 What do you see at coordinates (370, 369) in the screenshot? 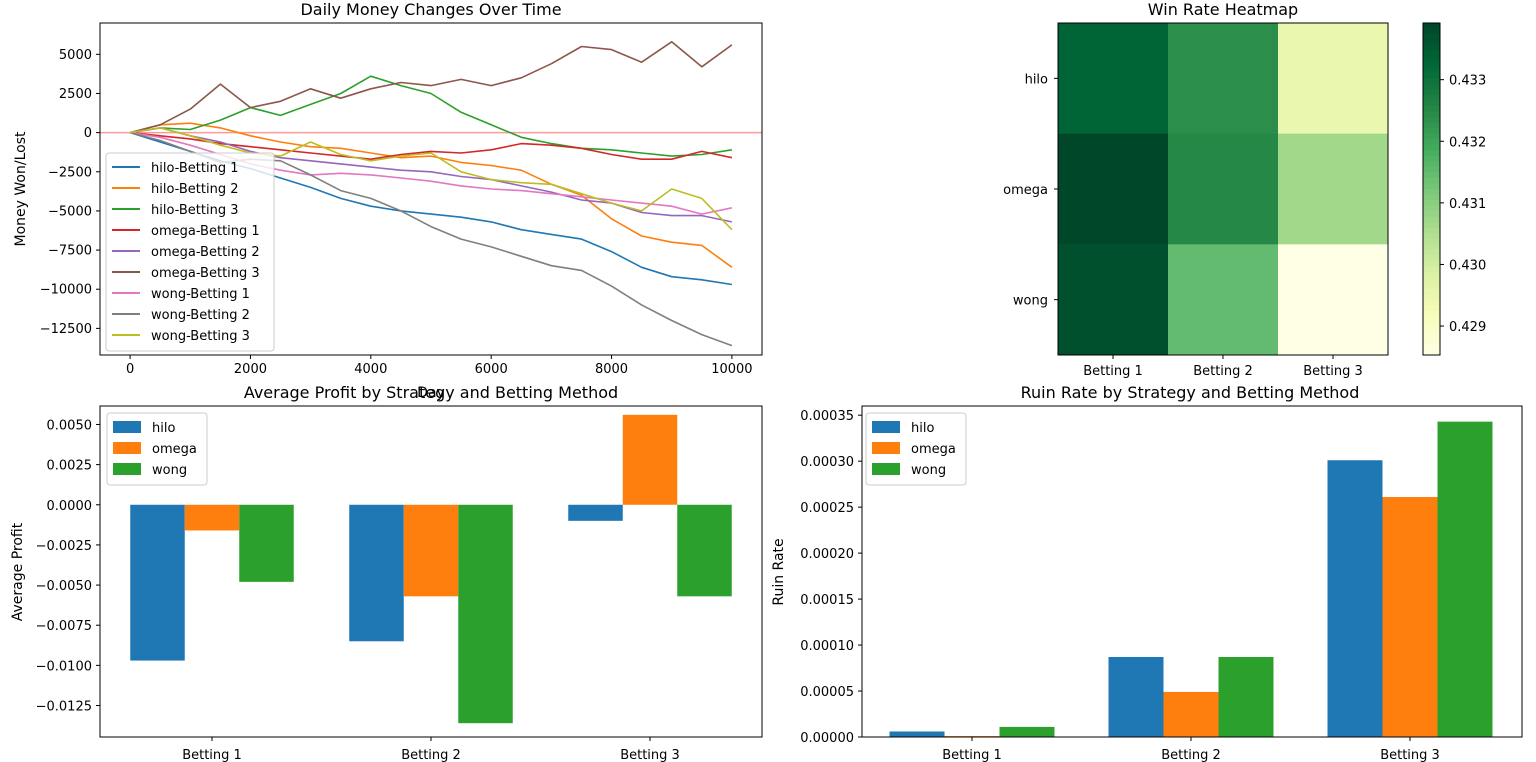
I see `x-tick-label: 4000` at bounding box center [370, 369].